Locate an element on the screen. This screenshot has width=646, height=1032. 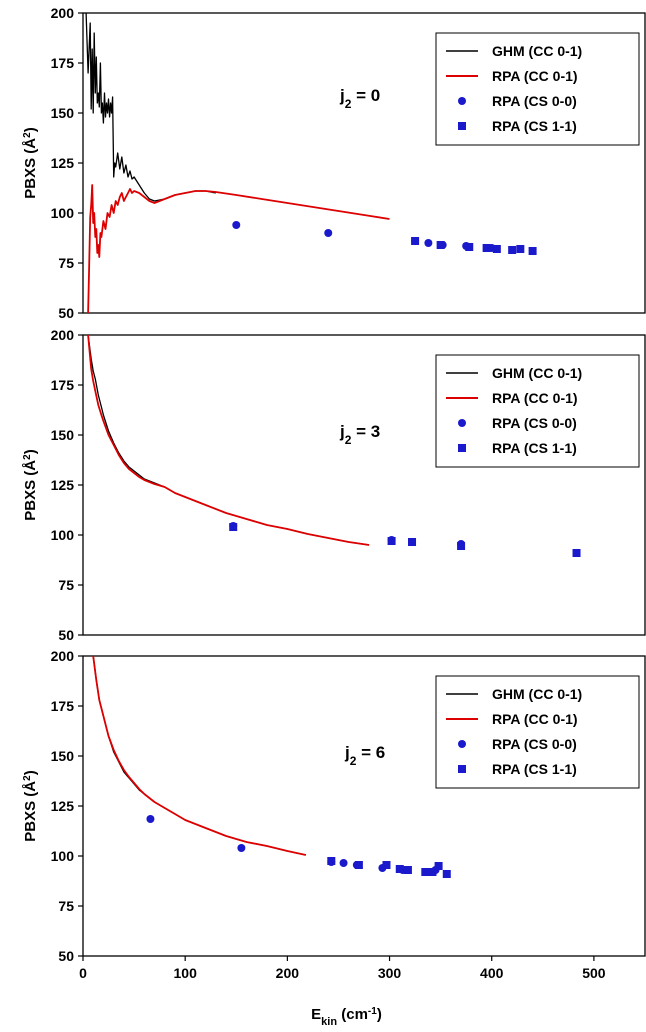
panel-annotation: j2 = 0 is located at coordinates (359, 98).